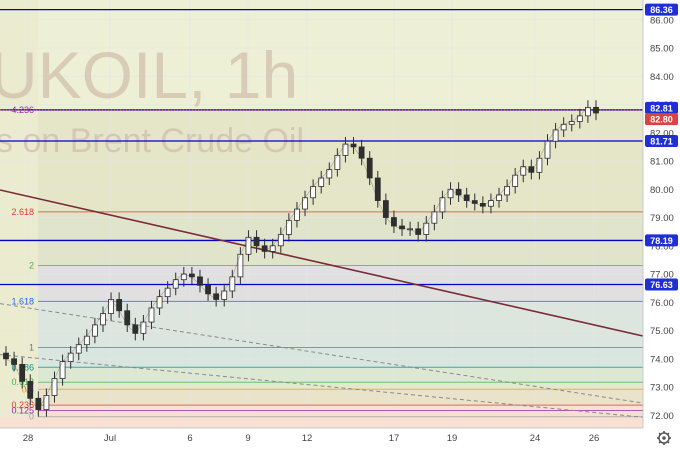 Image resolution: width=680 pixels, height=454 pixels. I want to click on fib-zone-1.618-to-2, so click(340, 283).